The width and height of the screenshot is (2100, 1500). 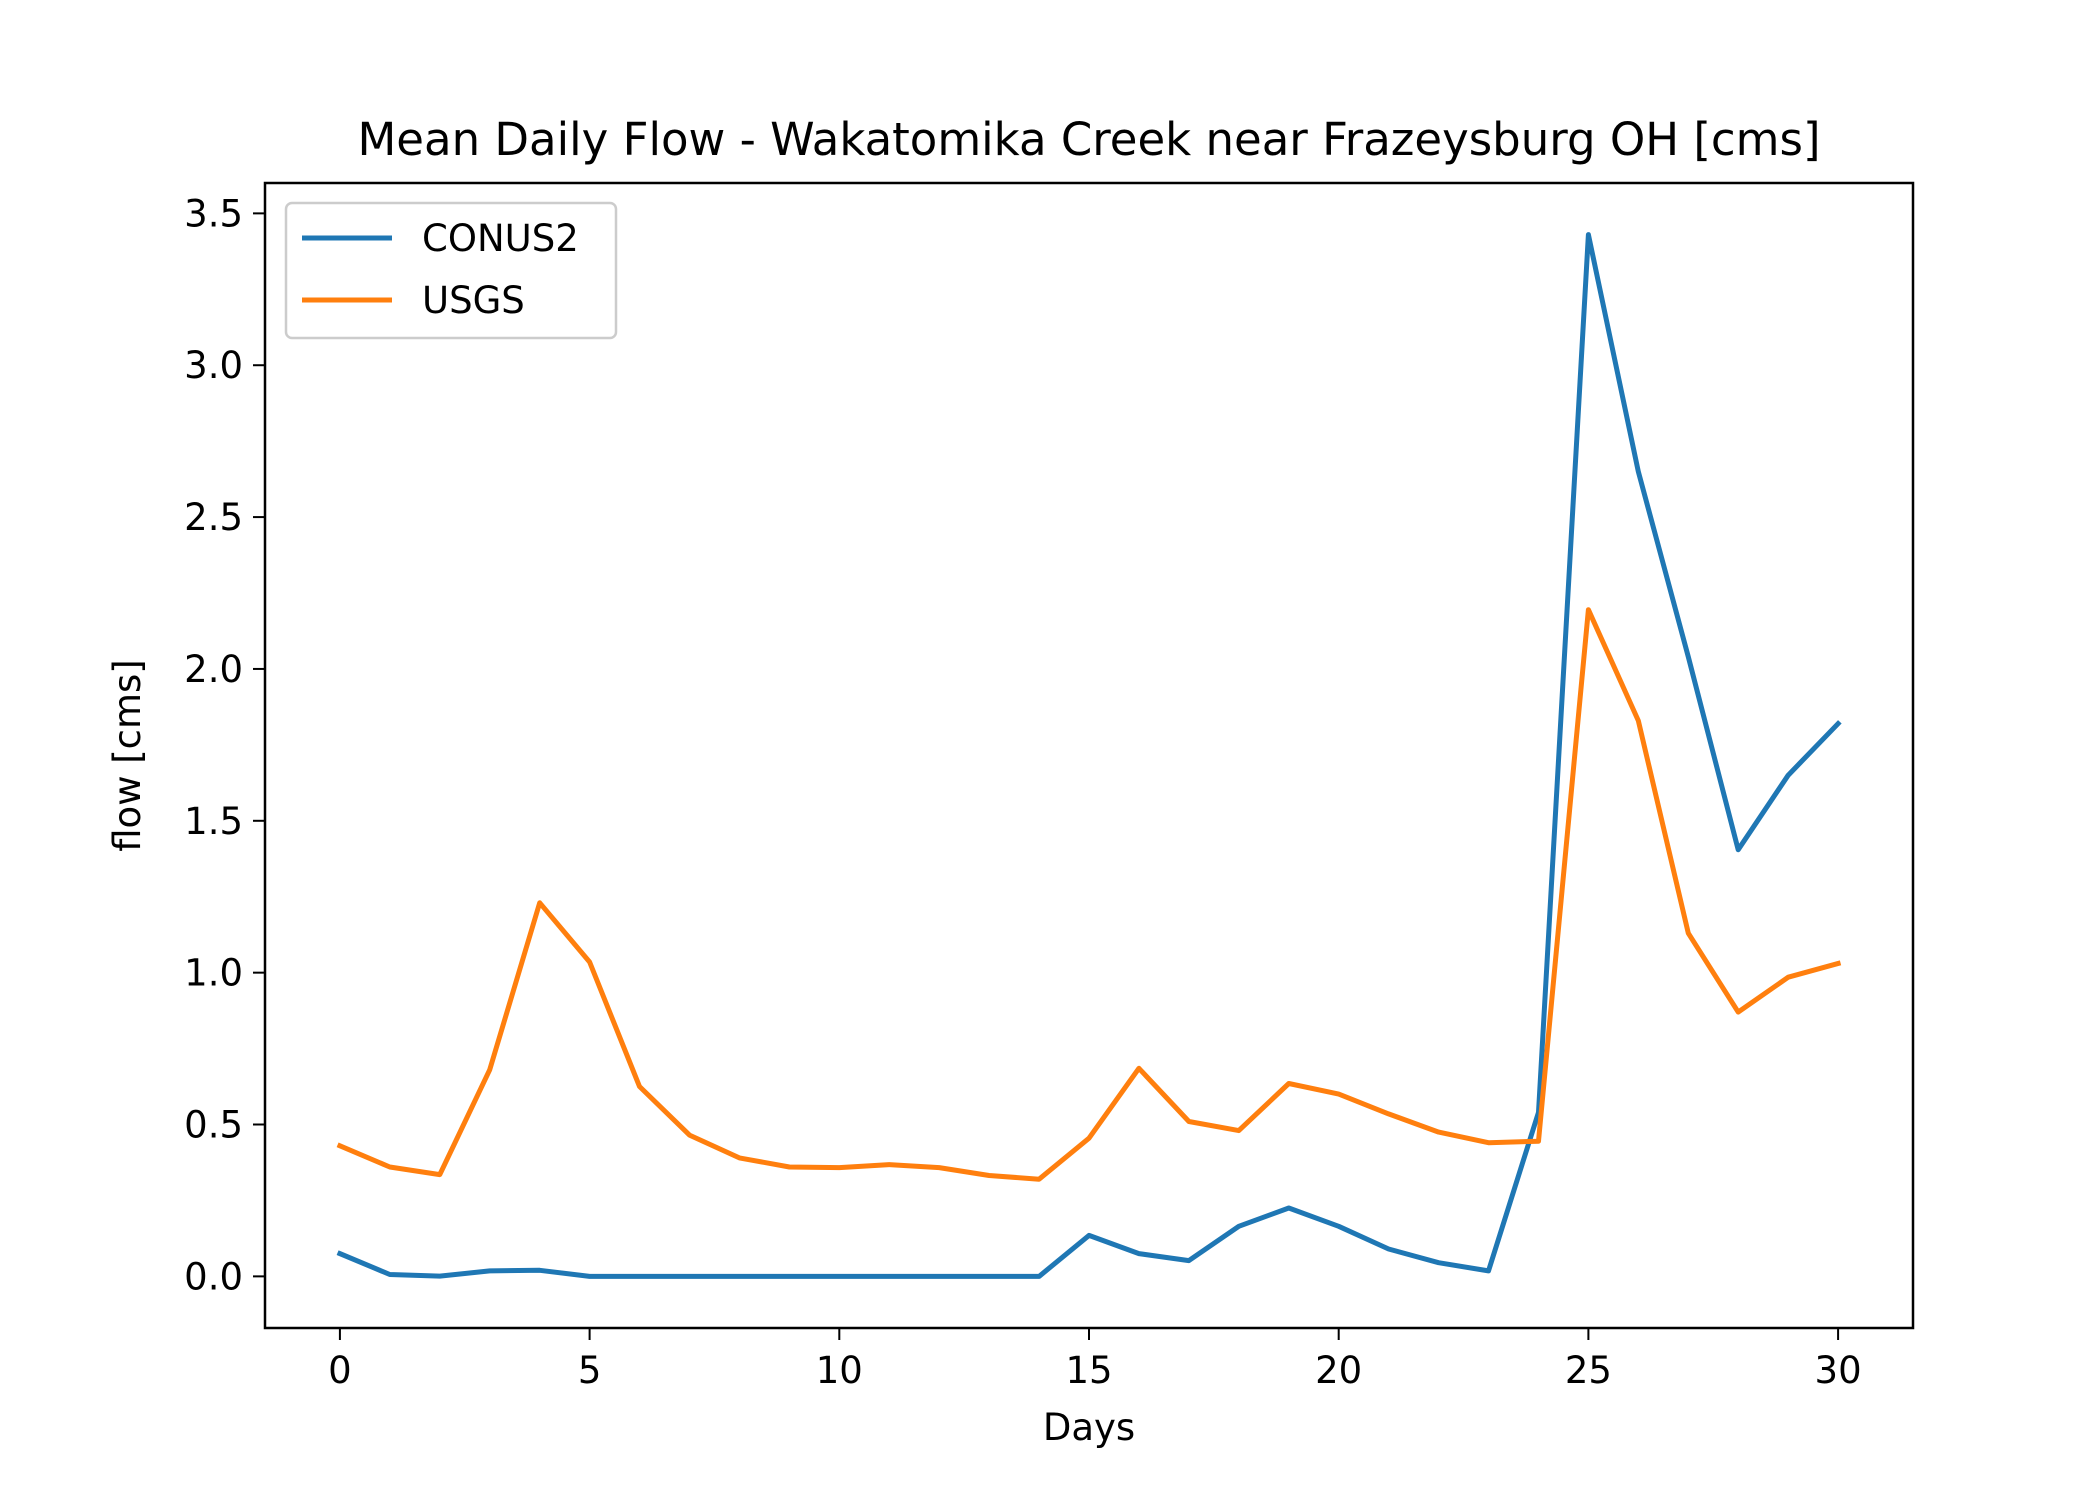 I want to click on y-tick-label: 3.5, so click(x=213, y=213).